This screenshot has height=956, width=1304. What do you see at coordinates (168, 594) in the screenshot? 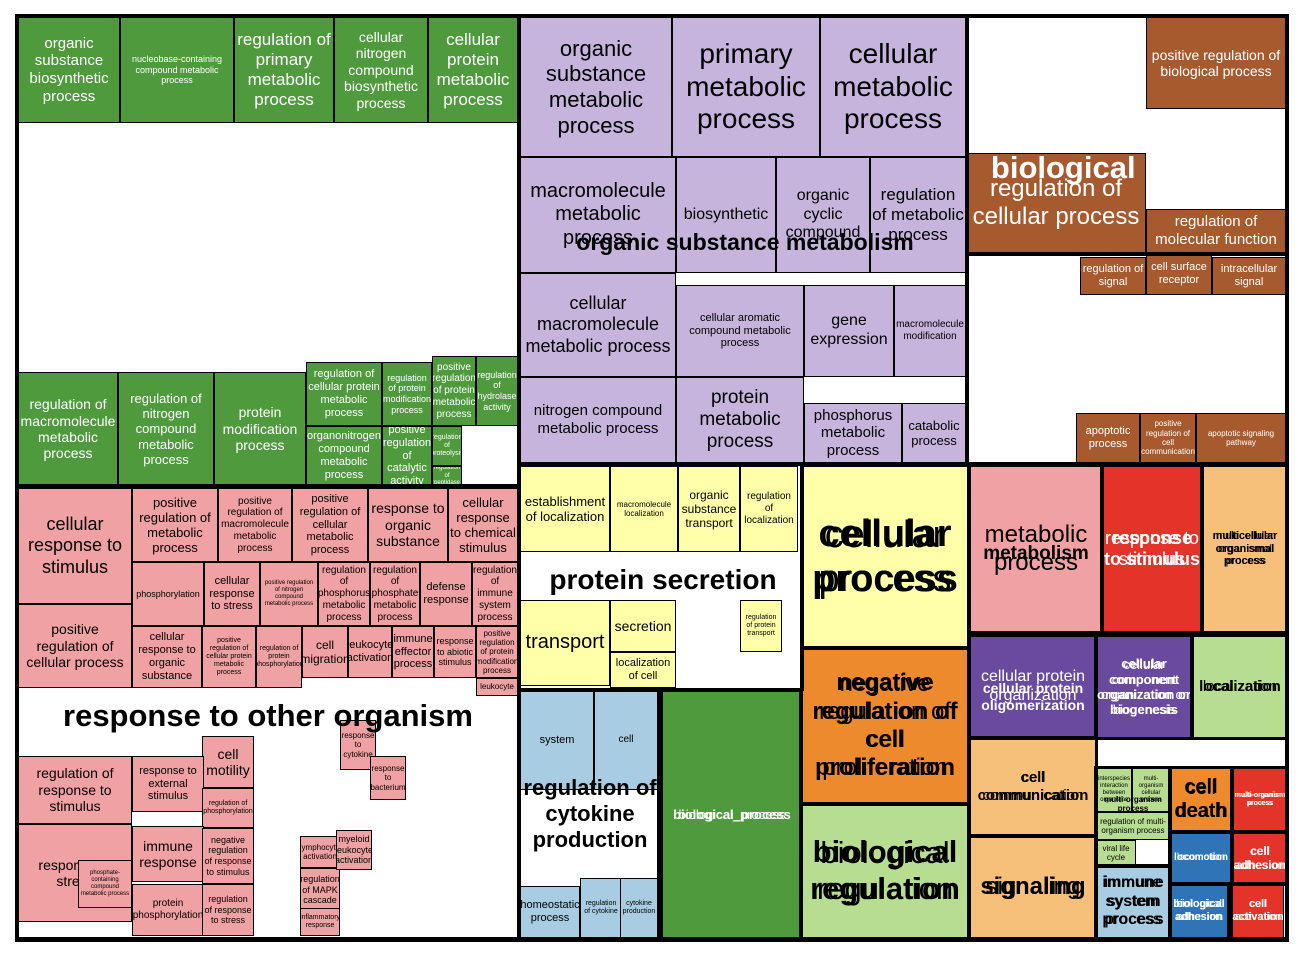
I see `term-phosphorylation: phosphorylation` at bounding box center [168, 594].